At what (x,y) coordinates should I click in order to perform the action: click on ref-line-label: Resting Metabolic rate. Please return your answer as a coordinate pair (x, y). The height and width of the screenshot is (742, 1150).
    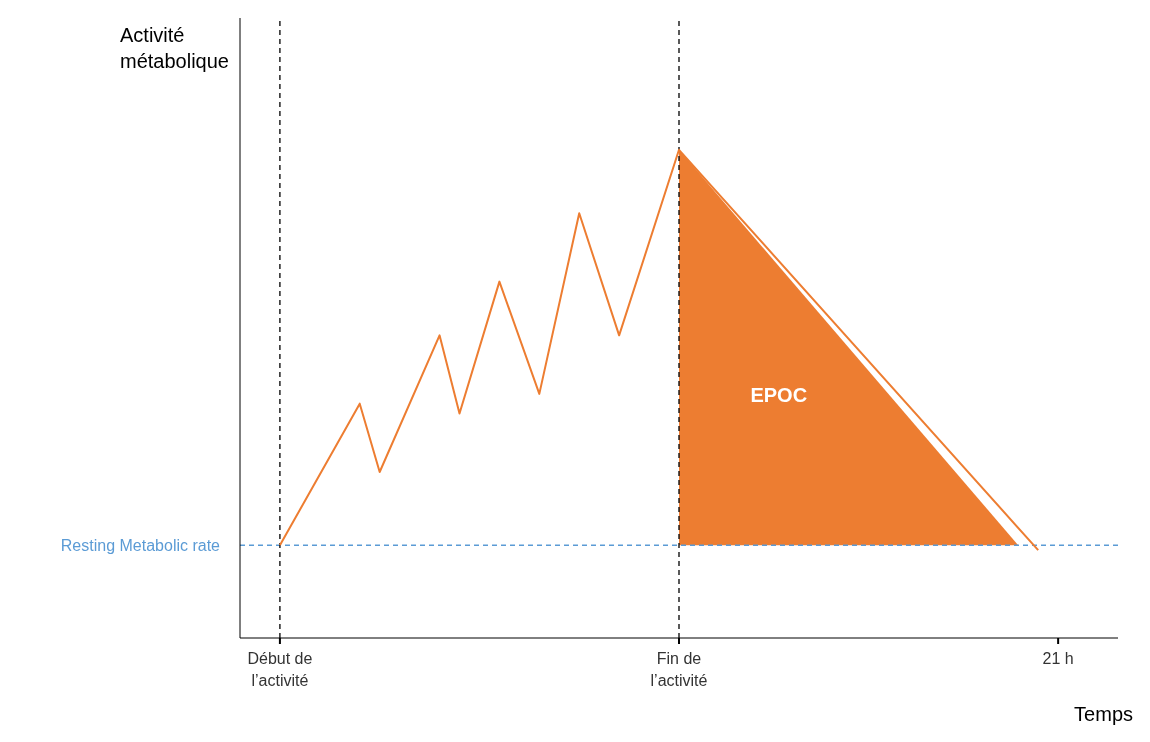
    Looking at the image, I should click on (140, 545).